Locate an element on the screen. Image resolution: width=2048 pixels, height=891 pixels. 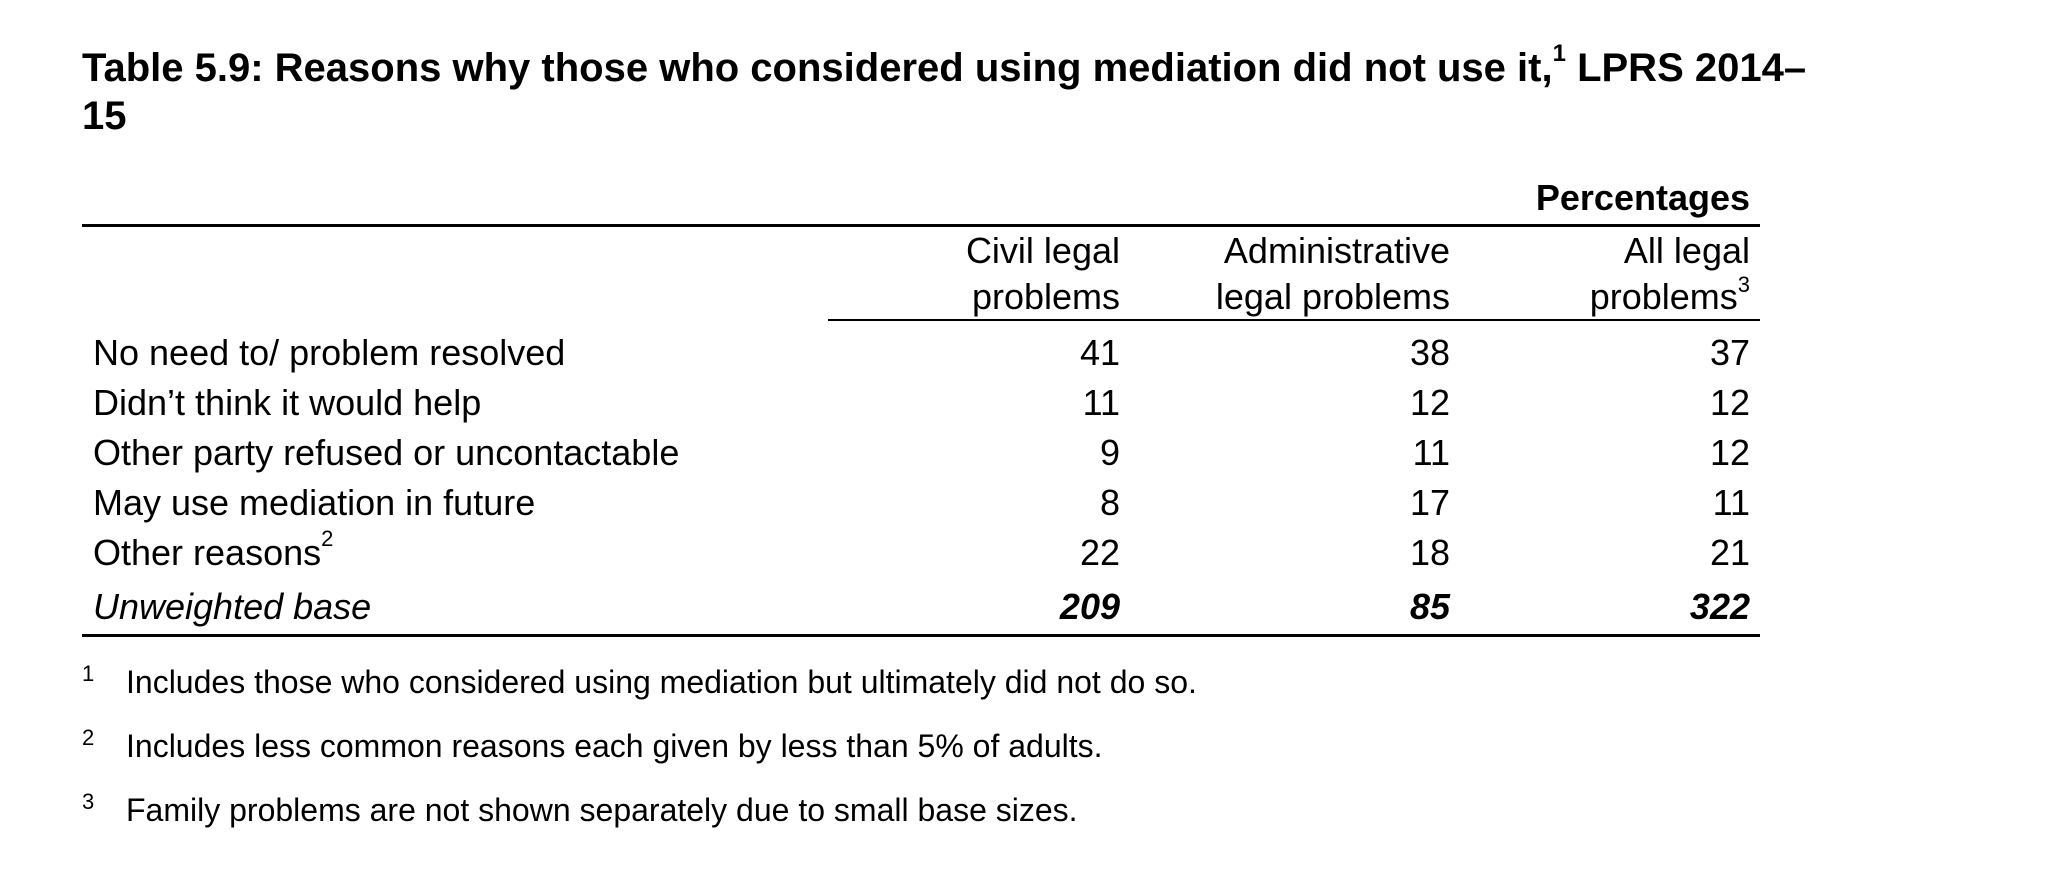
row-label: Didn’t think it would help is located at coordinates (287, 402).